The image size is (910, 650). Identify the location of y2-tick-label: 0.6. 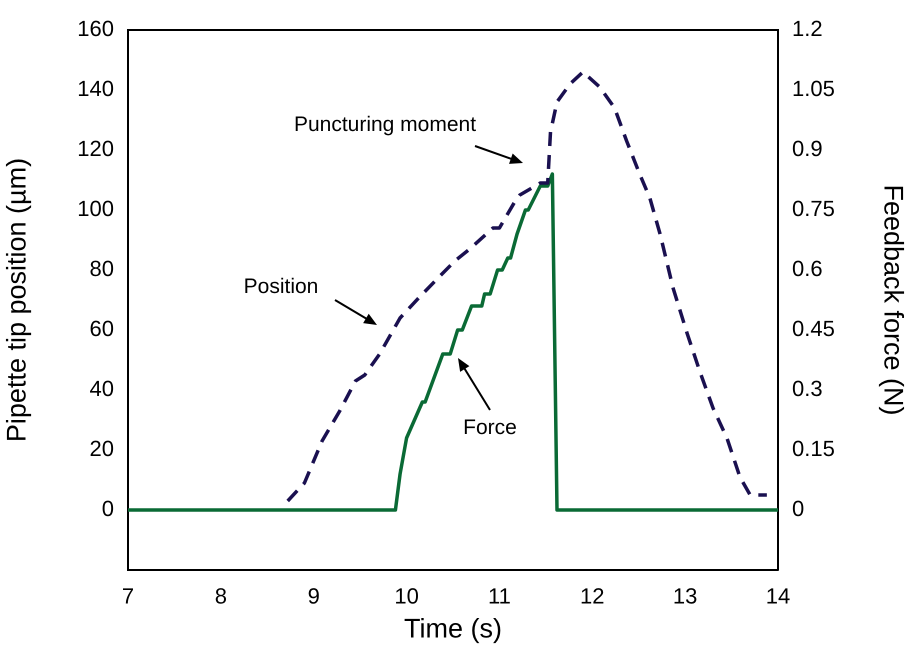
(807, 269).